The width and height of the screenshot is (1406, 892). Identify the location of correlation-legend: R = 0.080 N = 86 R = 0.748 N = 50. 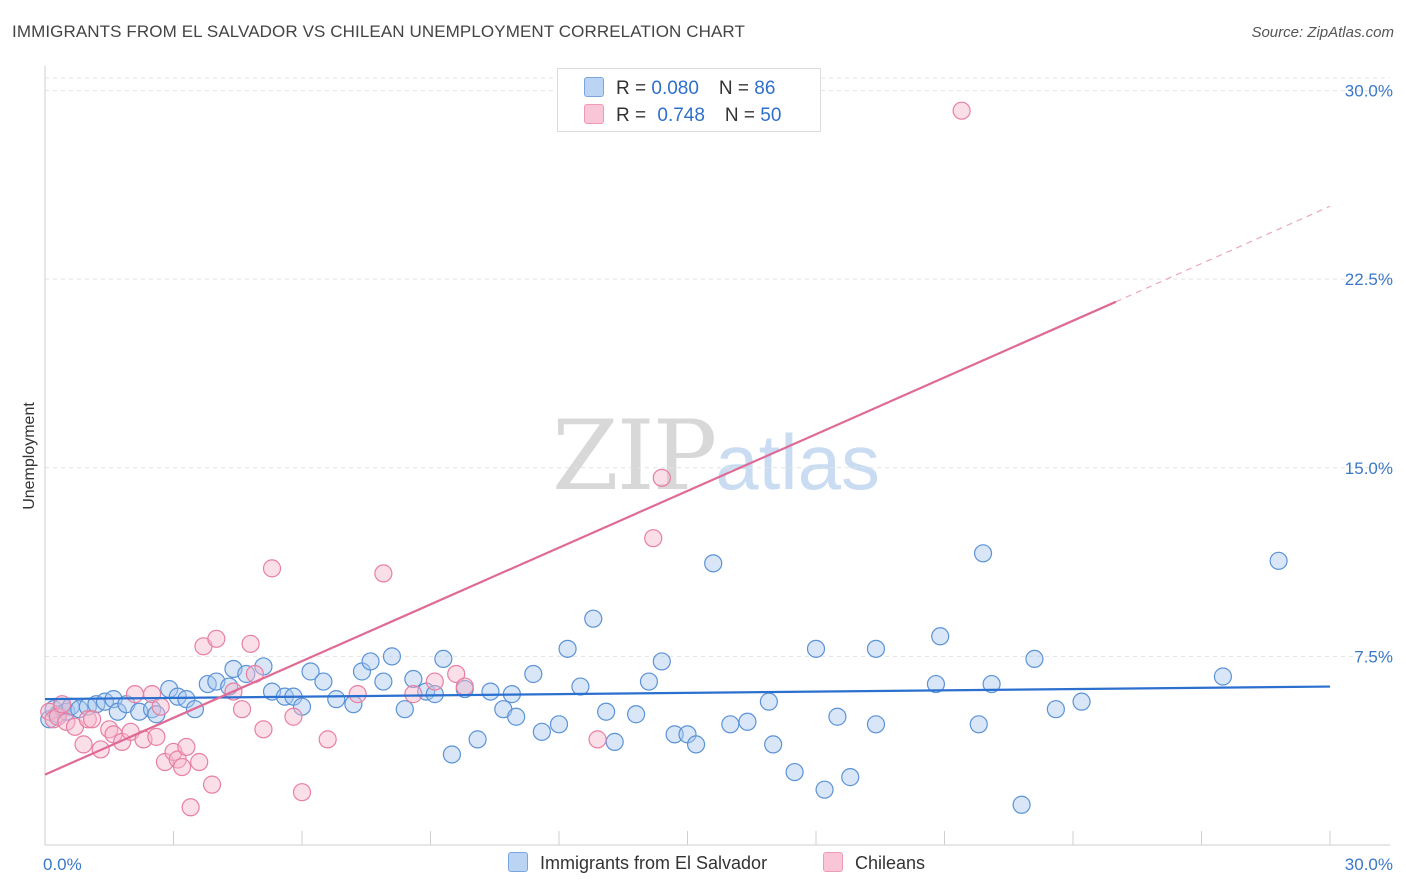
(689, 100).